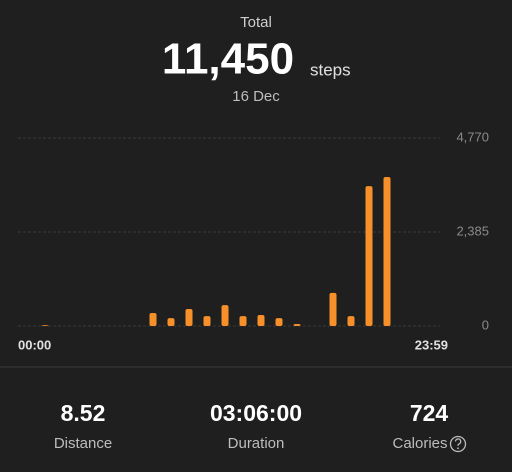 The image size is (512, 472). Describe the element at coordinates (429, 413) in the screenshot. I see `stat-value: 724` at that location.